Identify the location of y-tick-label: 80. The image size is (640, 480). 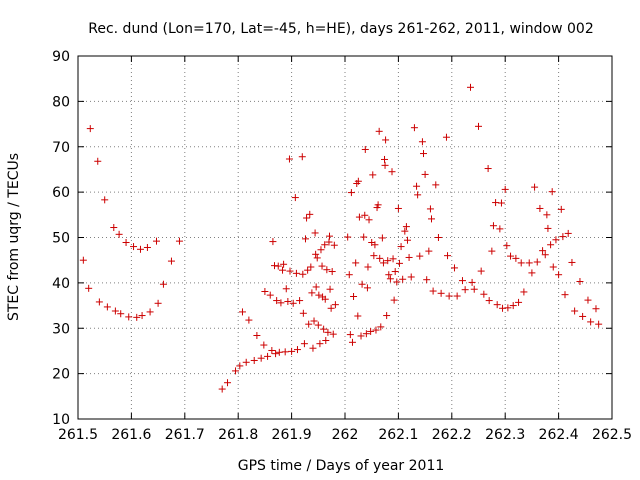
(61, 102).